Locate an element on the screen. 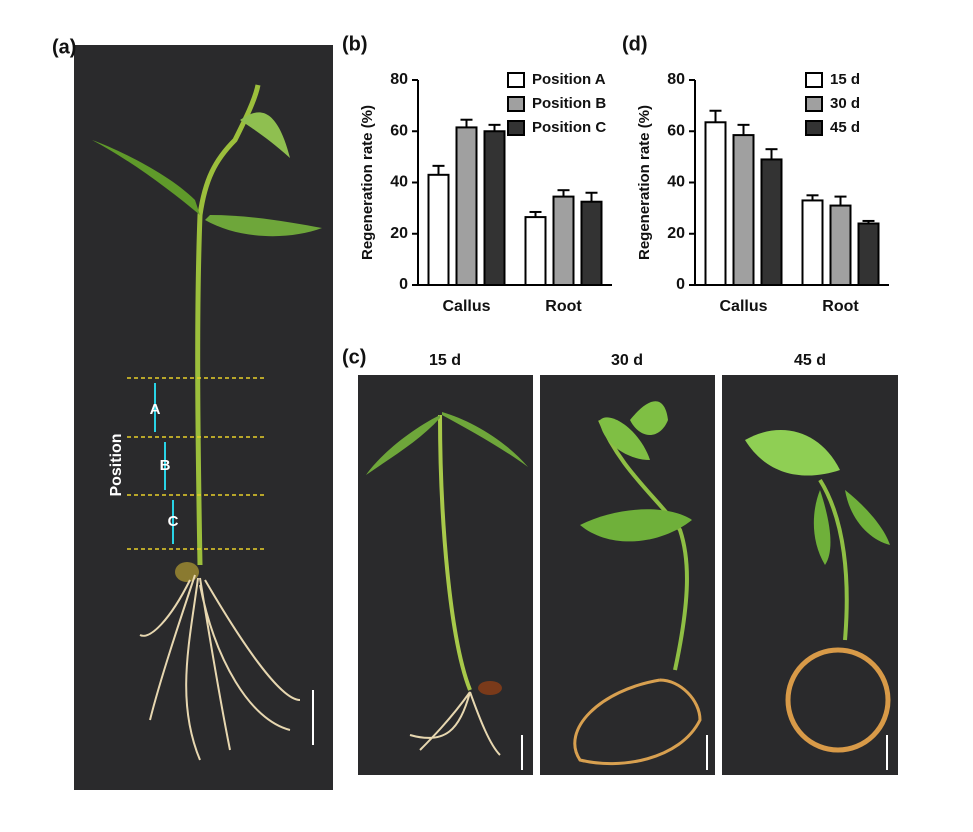 This screenshot has width=973, height=832. position-name: A is located at coordinates (155, 409).